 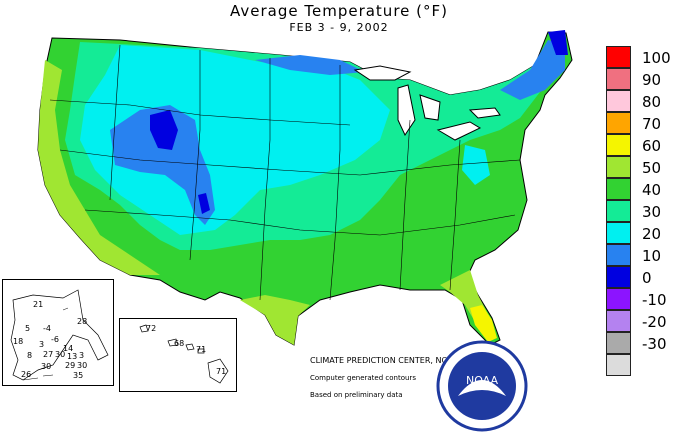 I want to click on legend-label: -30, so click(x=654, y=344).